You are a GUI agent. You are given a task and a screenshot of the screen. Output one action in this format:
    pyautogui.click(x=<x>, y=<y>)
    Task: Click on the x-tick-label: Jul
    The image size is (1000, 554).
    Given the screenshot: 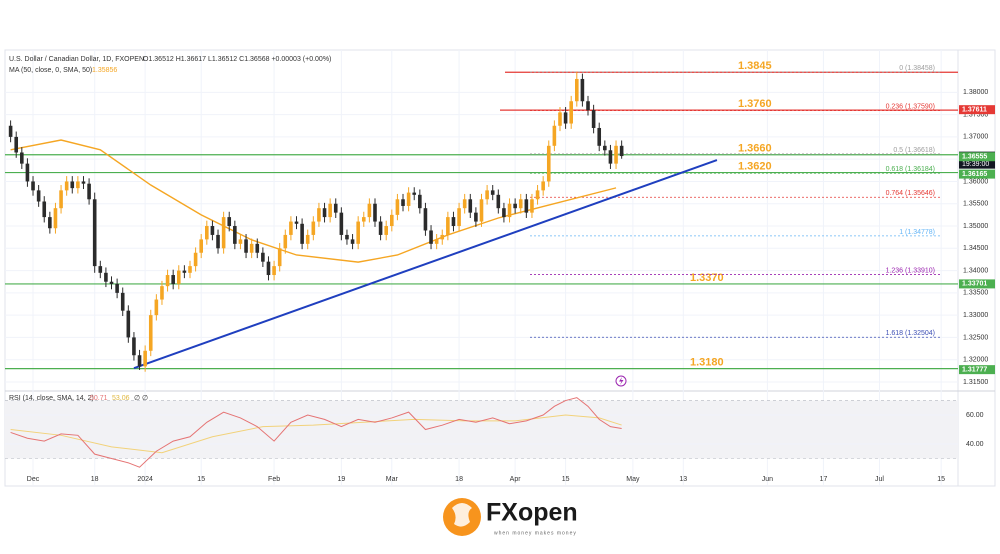 What is the action you would take?
    pyautogui.click(x=879, y=479)
    